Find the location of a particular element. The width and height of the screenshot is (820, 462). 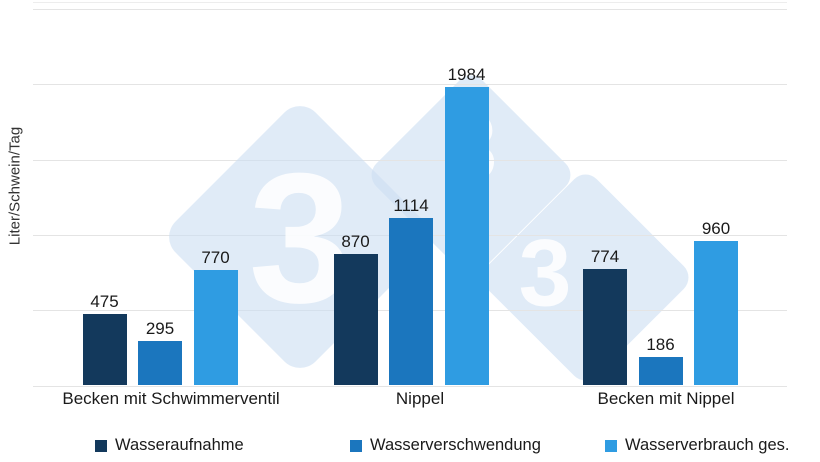

bar-wasserverbrauch-ges-nippel is located at coordinates (466, 236).